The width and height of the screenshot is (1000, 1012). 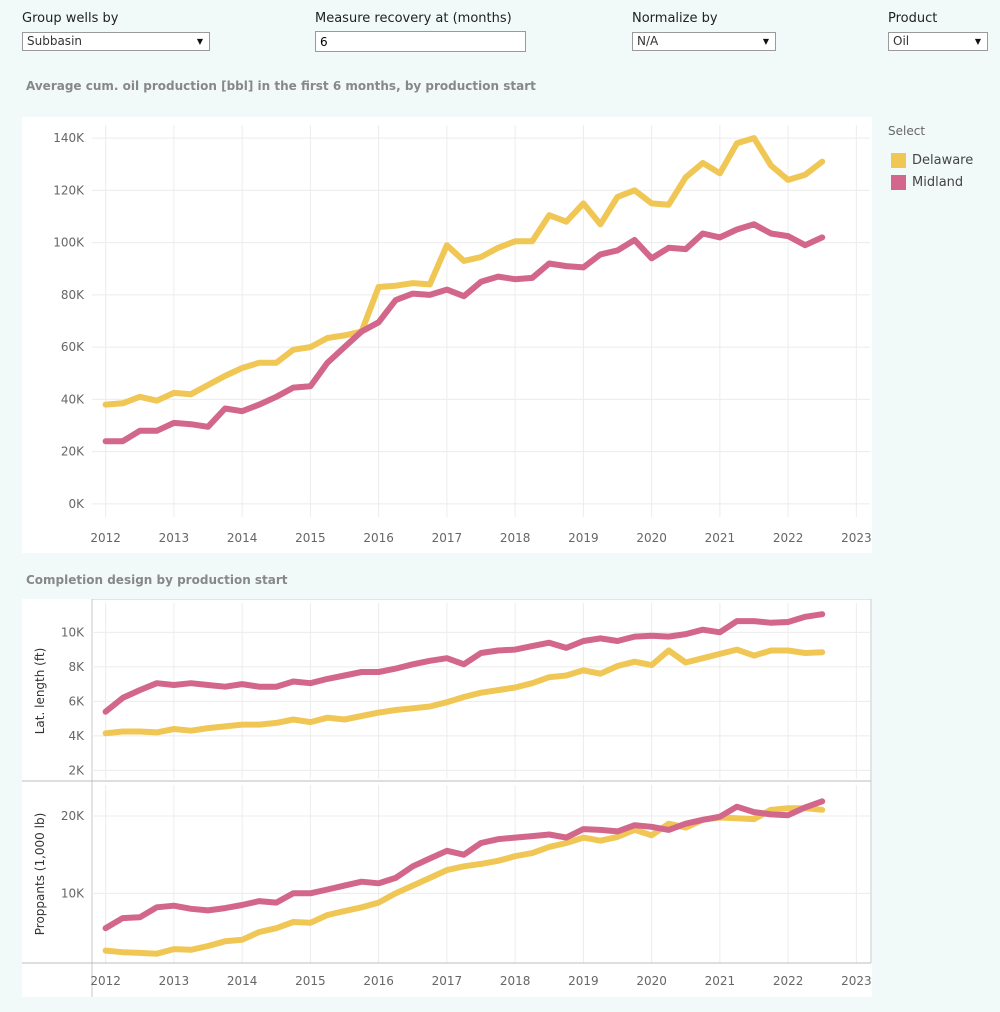 What do you see at coordinates (70, 18) in the screenshot?
I see `group-by-label: Group wells by` at bounding box center [70, 18].